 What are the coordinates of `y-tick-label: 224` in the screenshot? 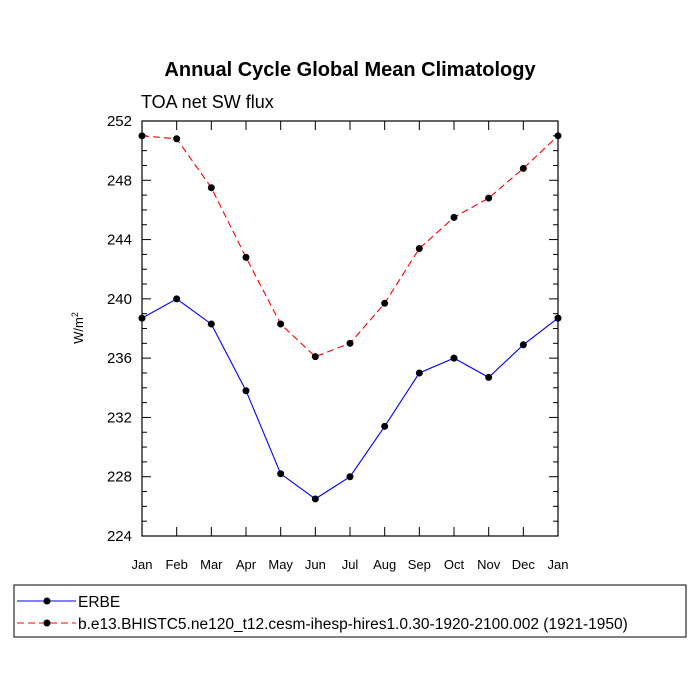 It's located at (119, 536).